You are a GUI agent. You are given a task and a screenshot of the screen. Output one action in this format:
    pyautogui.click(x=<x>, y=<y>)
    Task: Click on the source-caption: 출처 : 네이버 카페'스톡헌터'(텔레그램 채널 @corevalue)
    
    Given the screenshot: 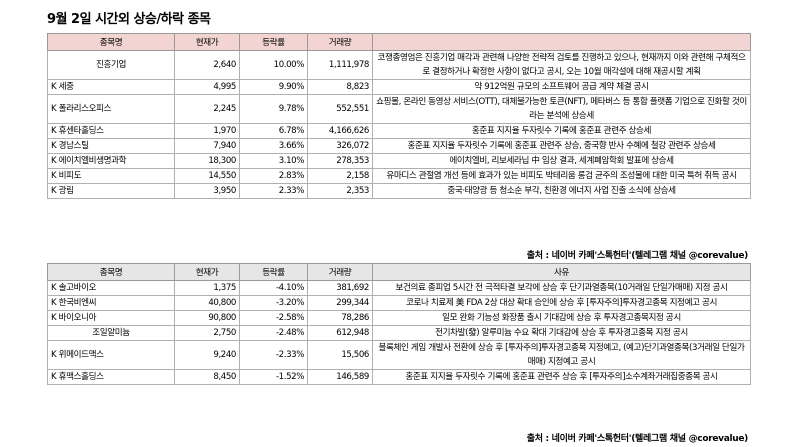 What is the action you would take?
    pyautogui.click(x=637, y=256)
    